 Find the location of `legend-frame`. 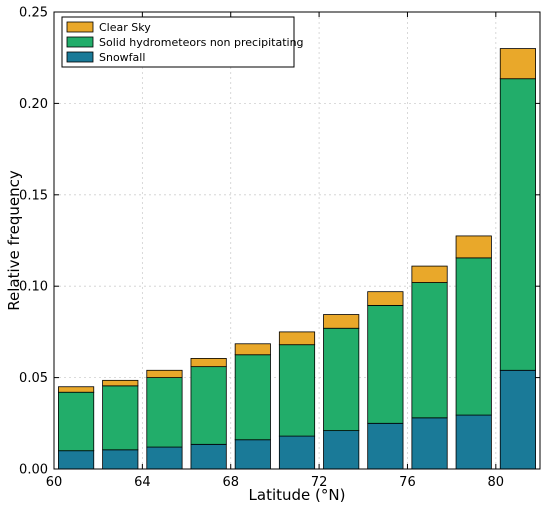

legend-frame is located at coordinates (178, 42).